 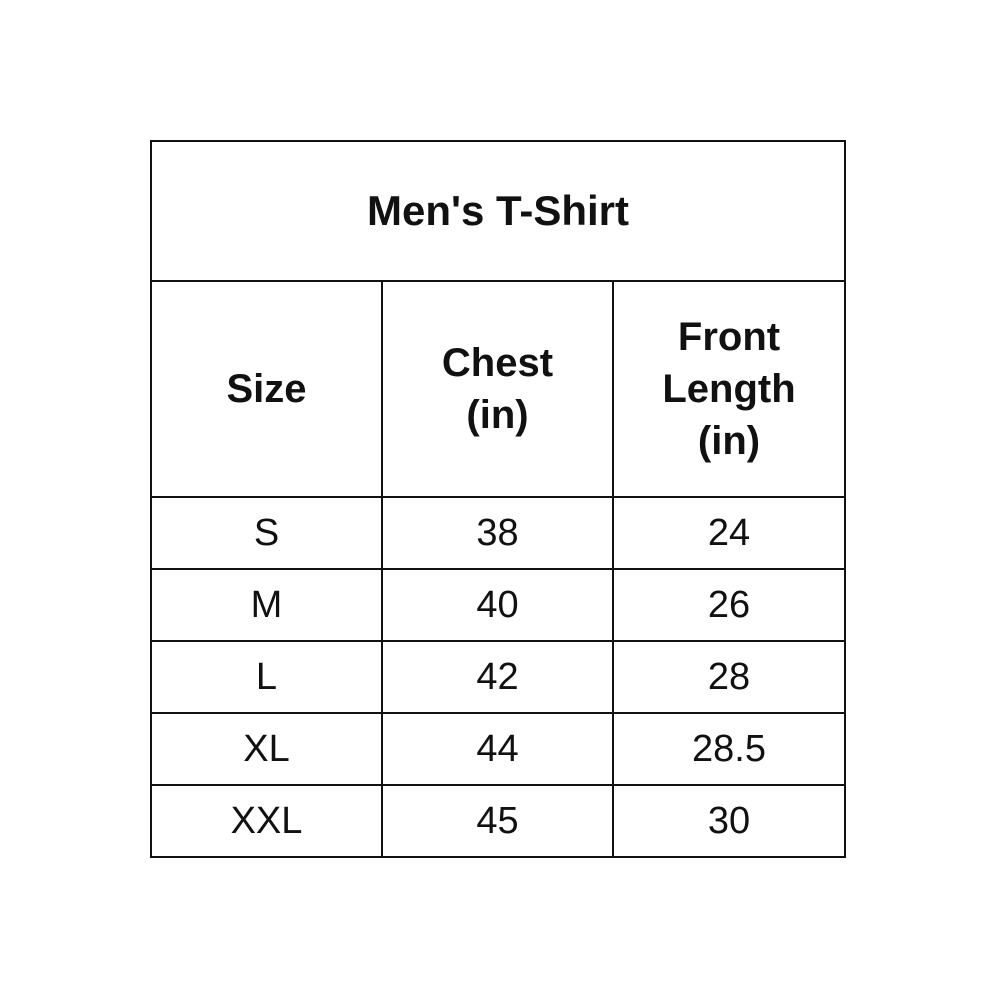 What do you see at coordinates (266, 605) in the screenshot?
I see `cell-size: M` at bounding box center [266, 605].